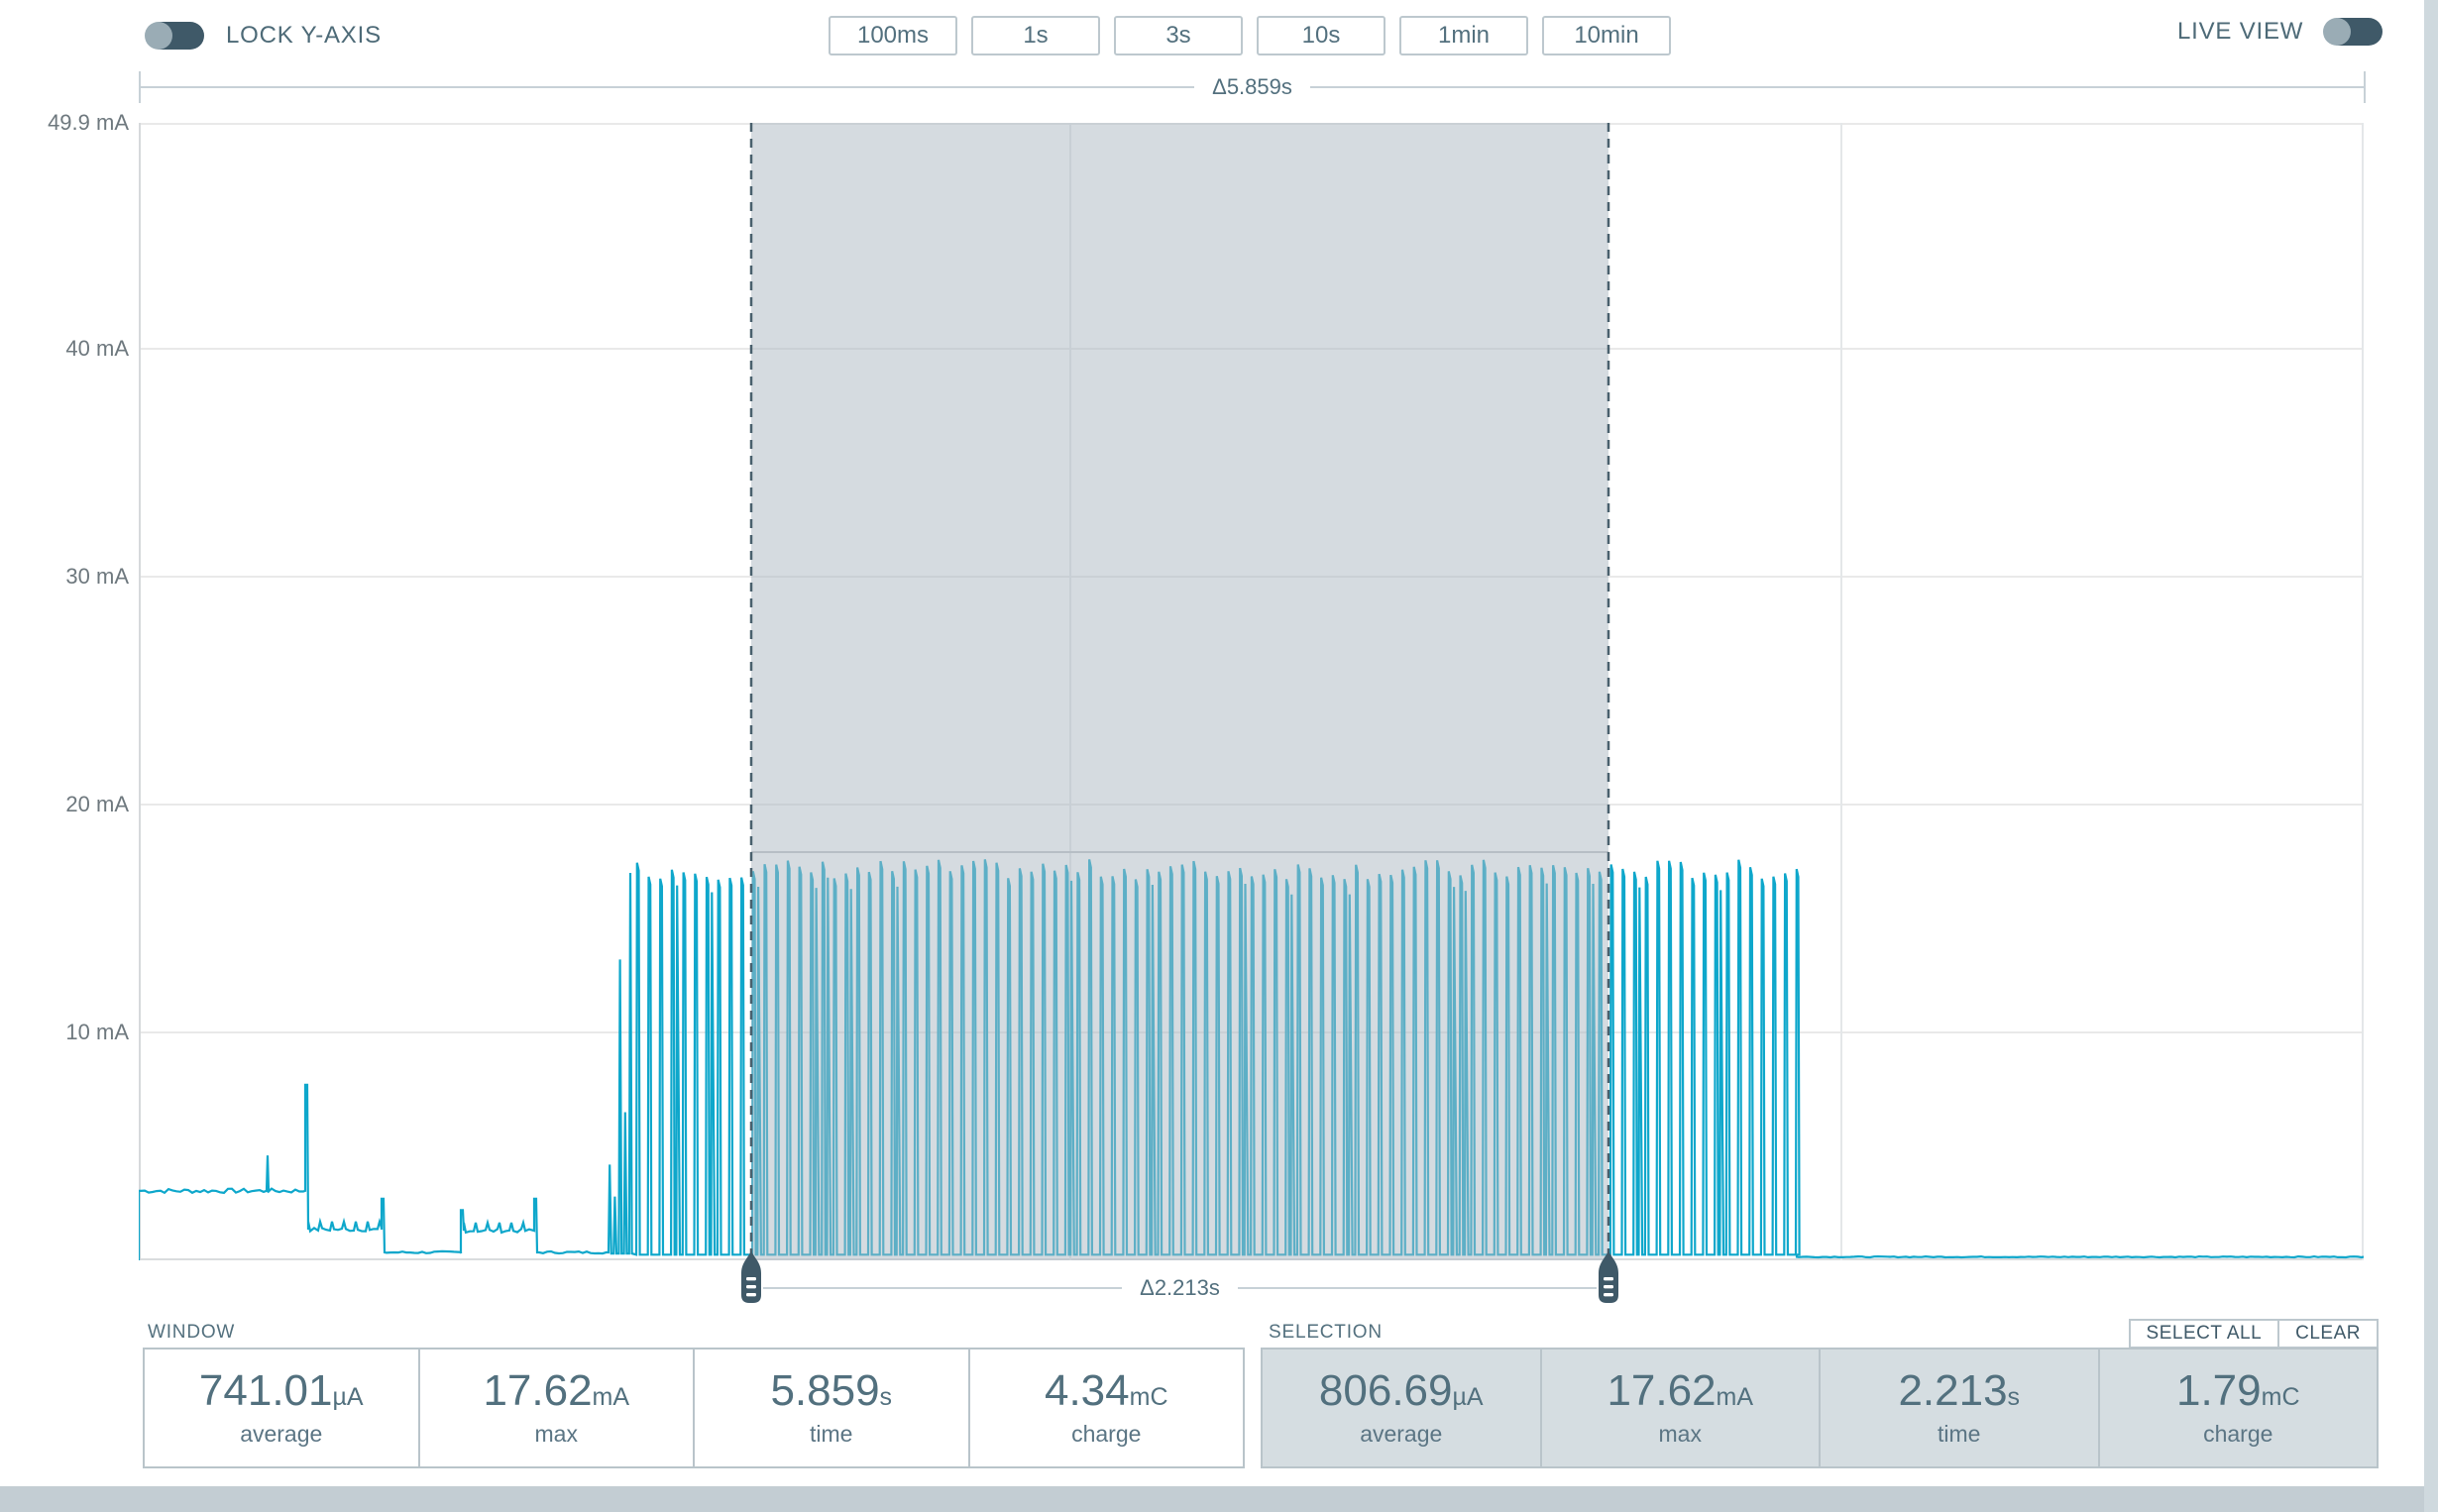 Image resolution: width=2438 pixels, height=1512 pixels. What do you see at coordinates (2204, 1334) in the screenshot?
I see `select-all-button: SELECT ALL` at bounding box center [2204, 1334].